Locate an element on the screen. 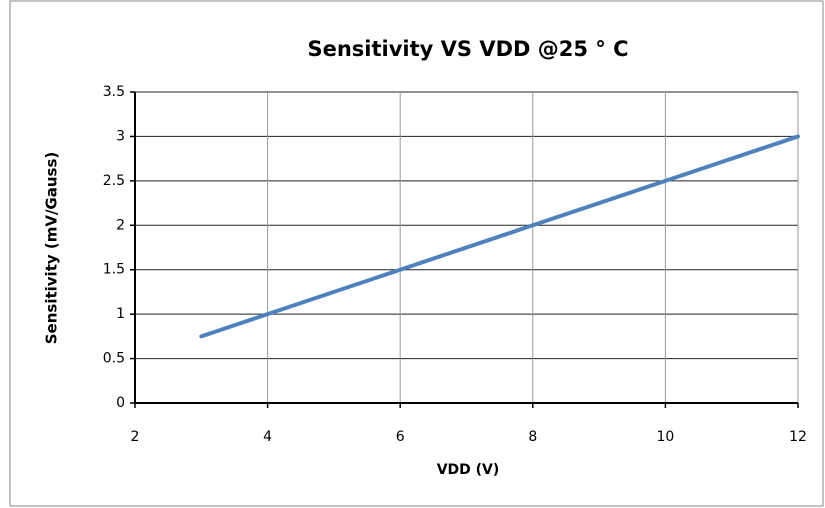  y-axis-label: Sensitivity (mV/Gauss) is located at coordinates (52, 248).